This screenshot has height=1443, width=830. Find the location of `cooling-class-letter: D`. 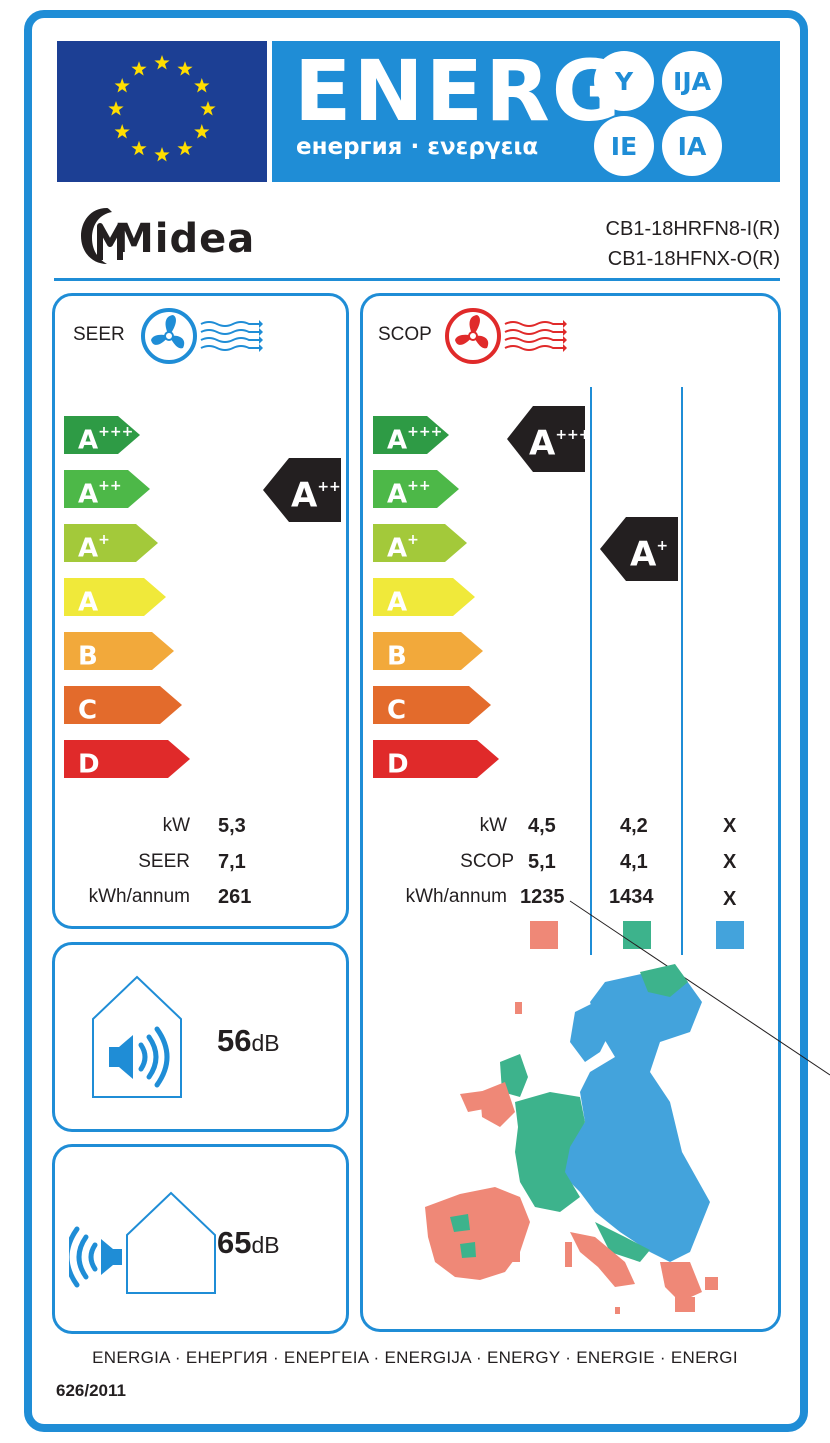

cooling-class-letter: D is located at coordinates (89, 764).